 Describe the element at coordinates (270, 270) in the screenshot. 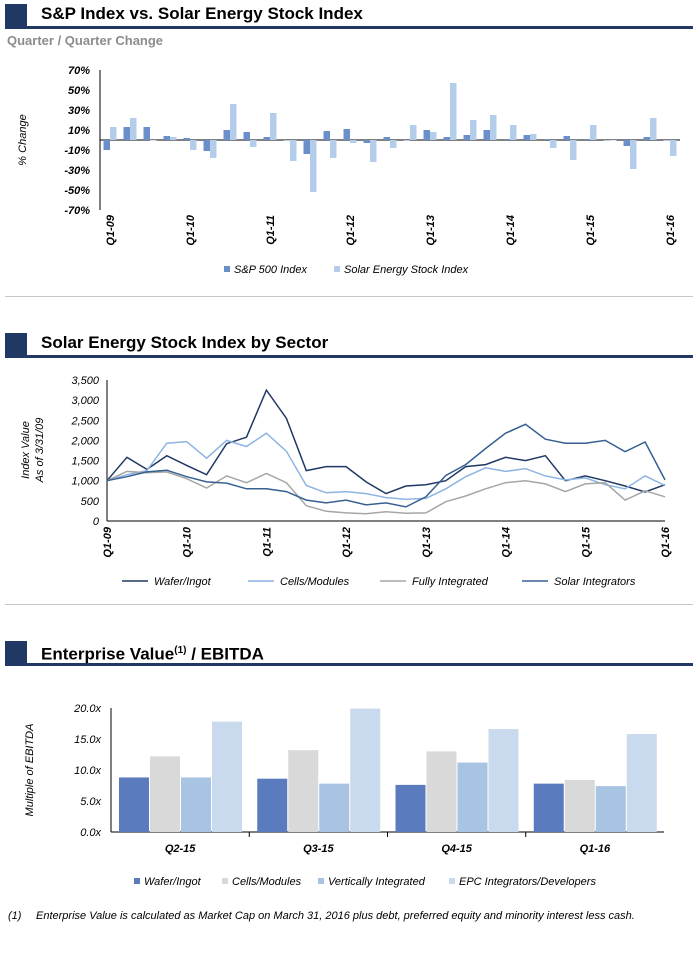

I see `legend-label: S&P 500 Index` at that location.